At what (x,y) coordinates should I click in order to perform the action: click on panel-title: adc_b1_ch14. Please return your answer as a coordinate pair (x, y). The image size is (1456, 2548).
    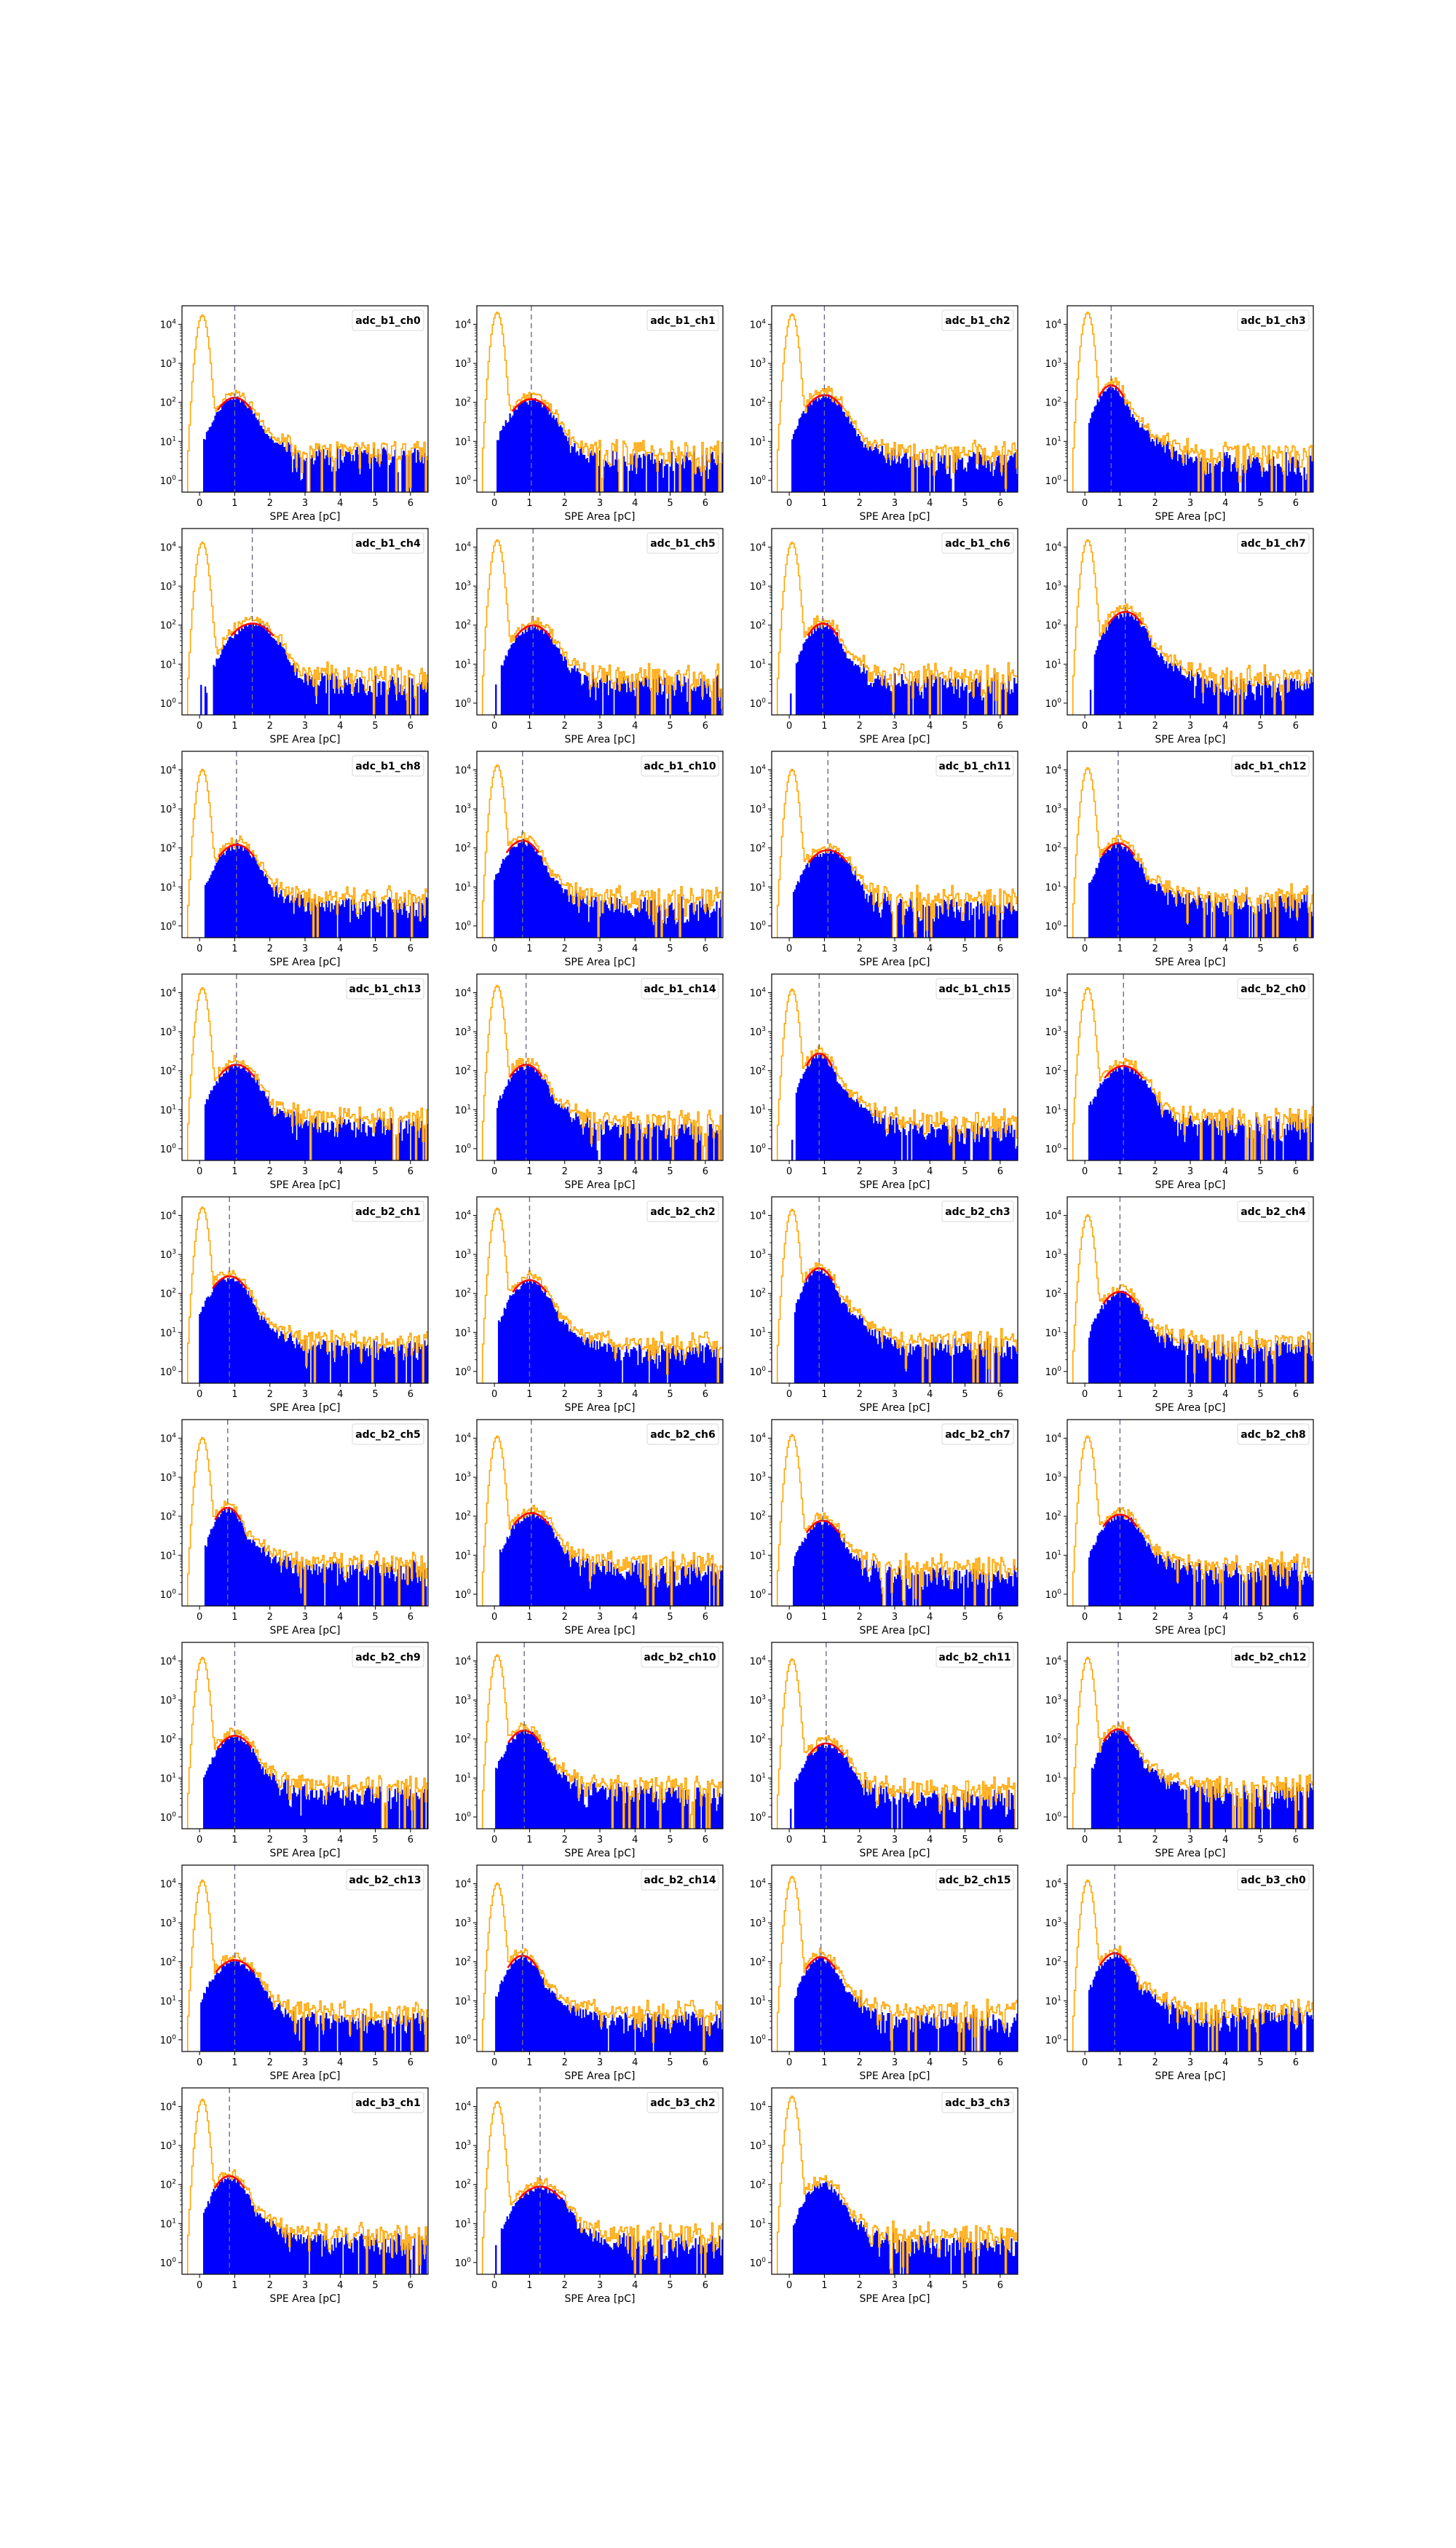
    Looking at the image, I should click on (680, 989).